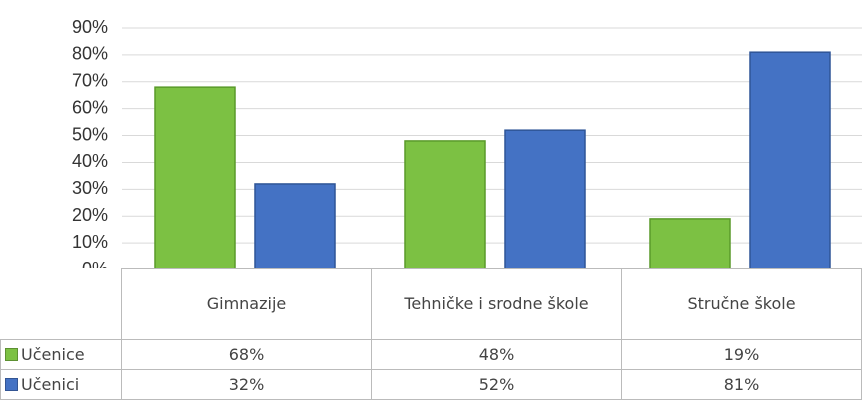  I want to click on legend-cell: Učenice, so click(61, 355).